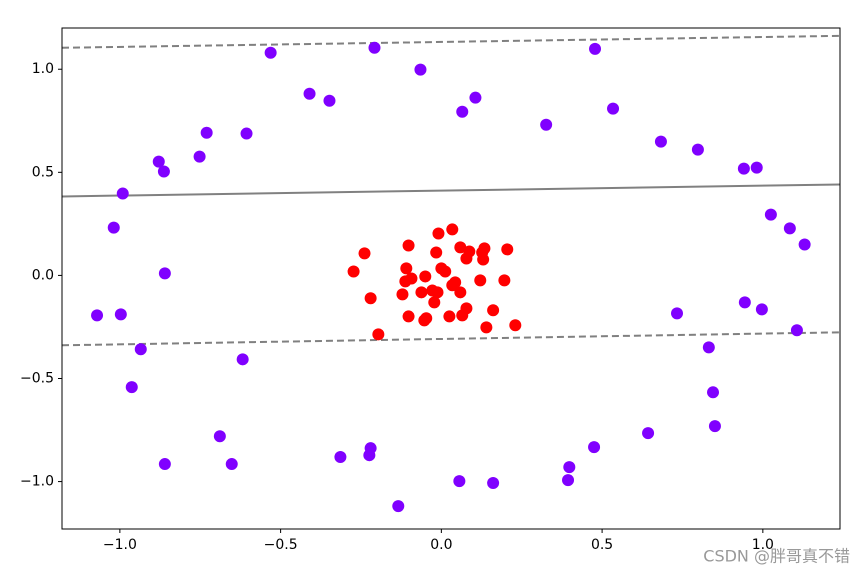  I want to click on y-tick-label: −1.0, so click(37, 482).